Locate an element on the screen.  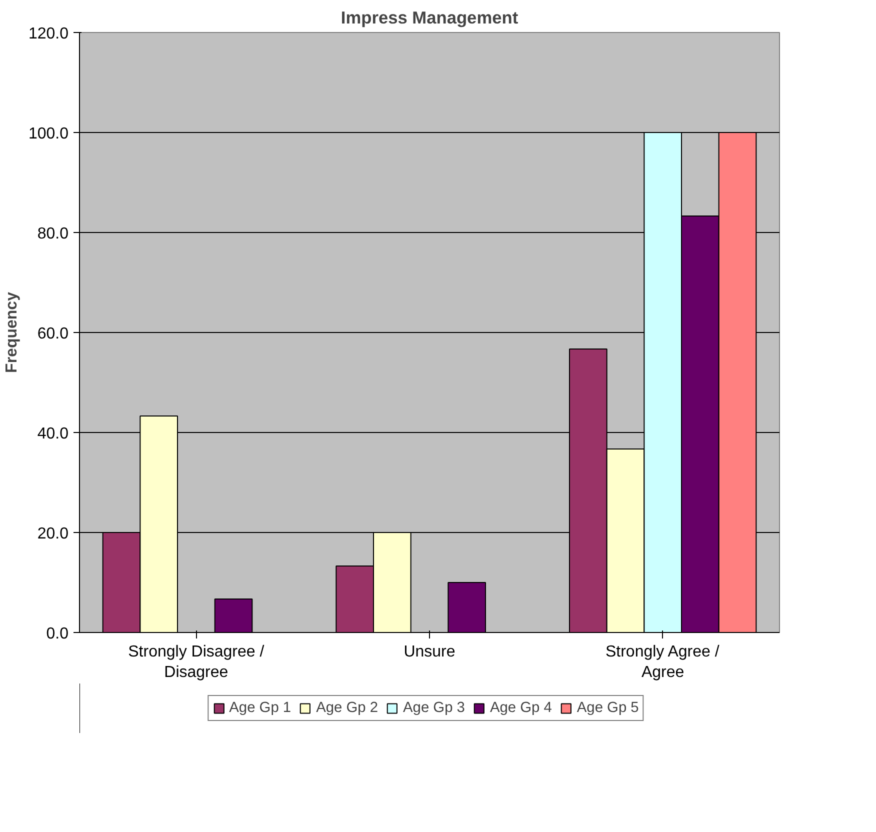
x-tick-label: Strongly Agree / Agree is located at coordinates (662, 662).